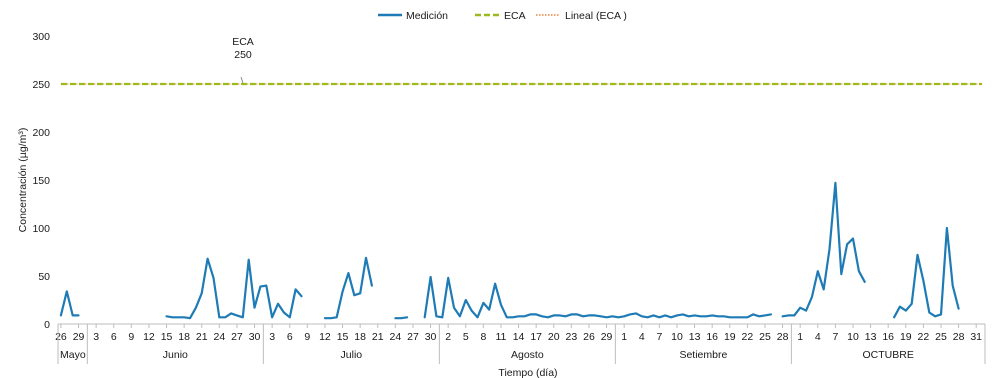 This screenshot has height=378, width=1005. I want to click on y-axis: 0 50 100 150 200 250 300, so click(41, 181).